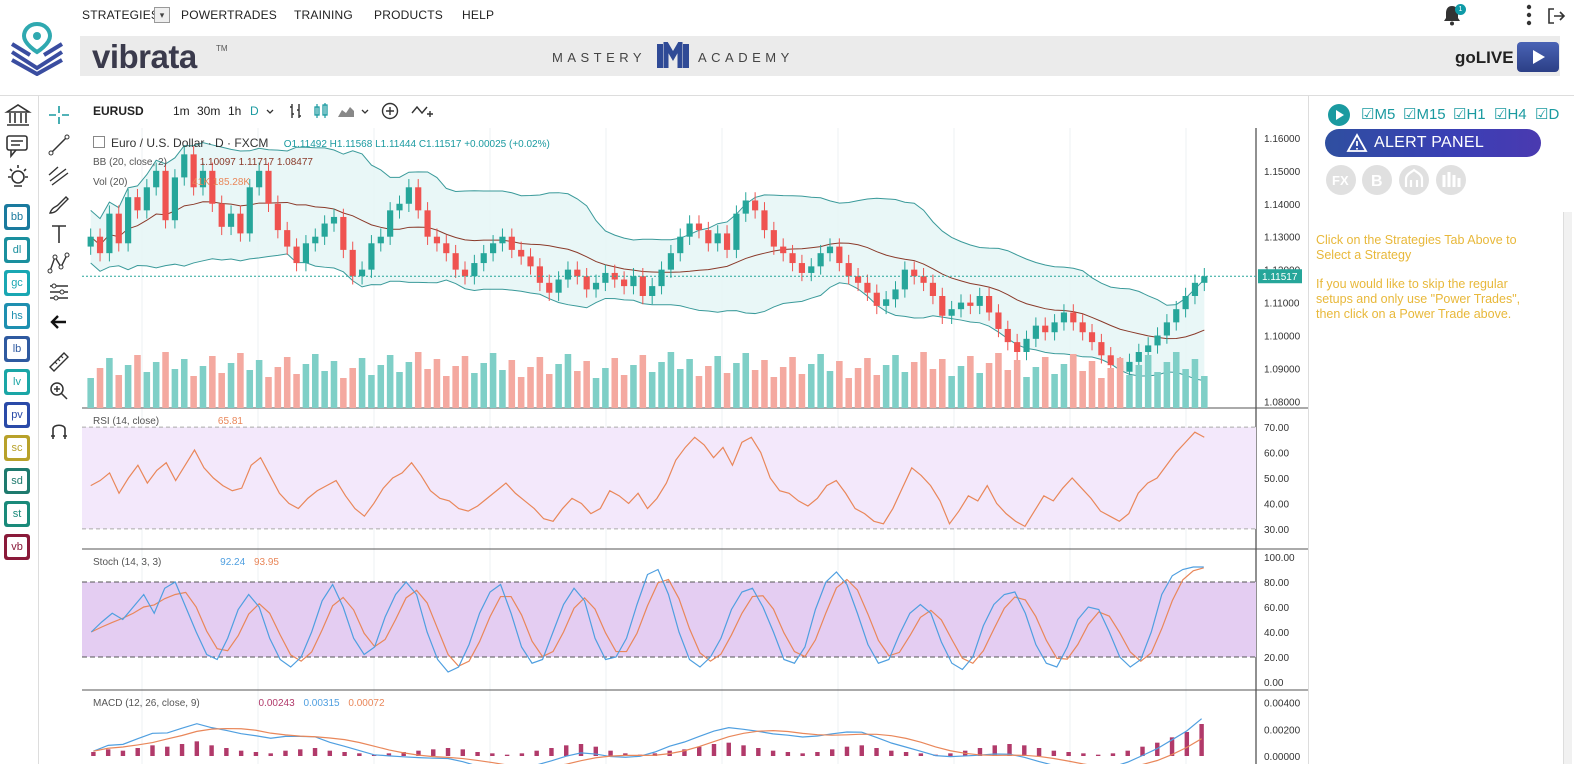  Describe the element at coordinates (17, 316) in the screenshot. I see `strategy-button-hs: hs` at that location.